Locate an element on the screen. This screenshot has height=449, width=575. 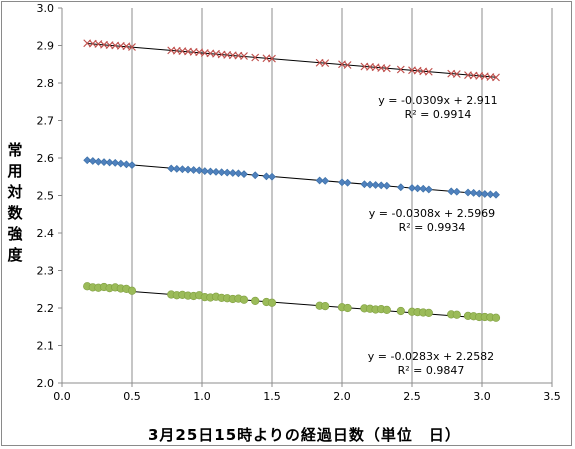
y-tick-label: 2.0 is located at coordinates (46, 383).